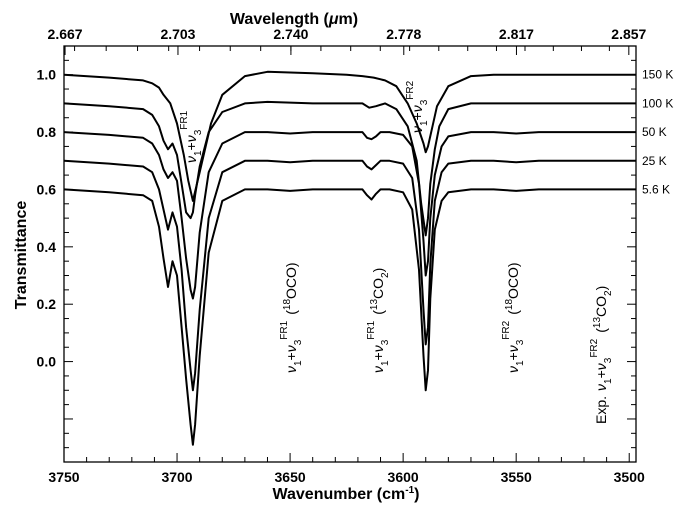  What do you see at coordinates (656, 189) in the screenshot?
I see `series-label-5-6-k: 5.6 K` at bounding box center [656, 189].